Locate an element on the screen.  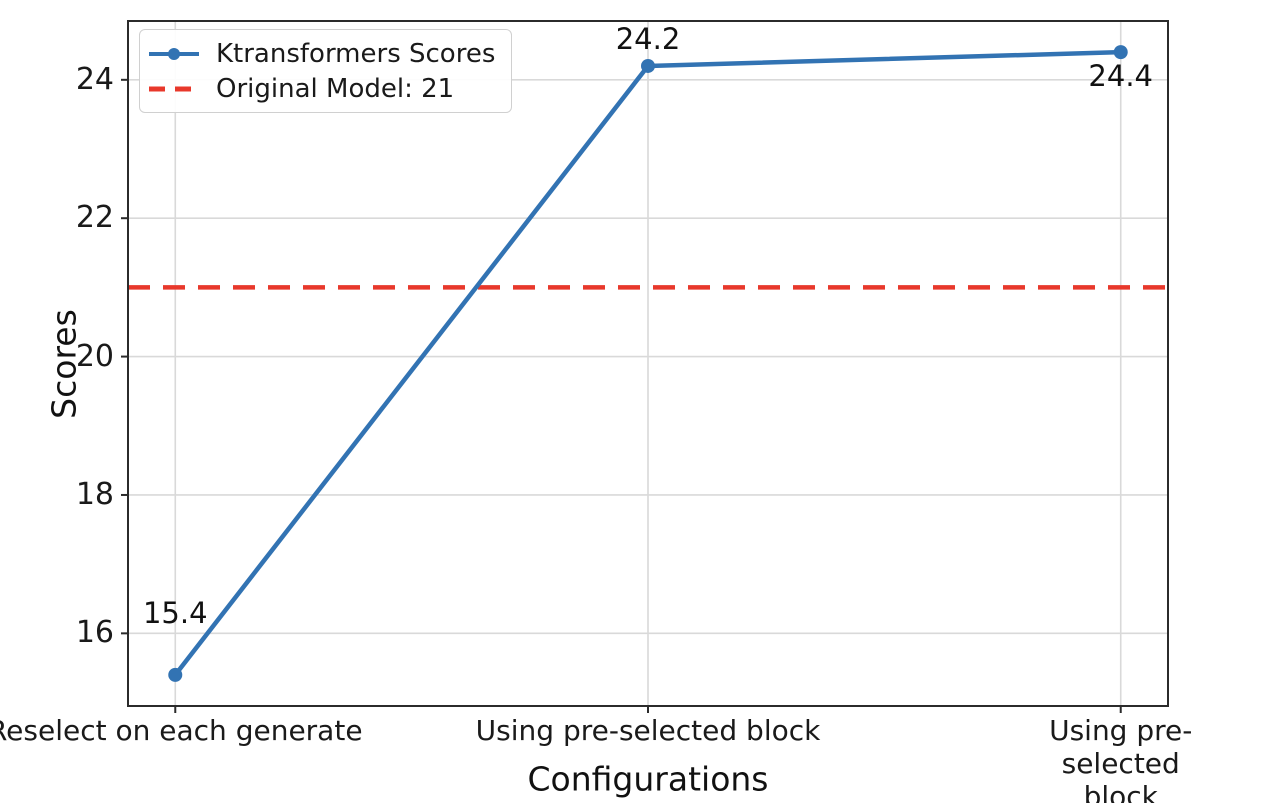
legend-label: Original Model: 21 is located at coordinates (335, 88).